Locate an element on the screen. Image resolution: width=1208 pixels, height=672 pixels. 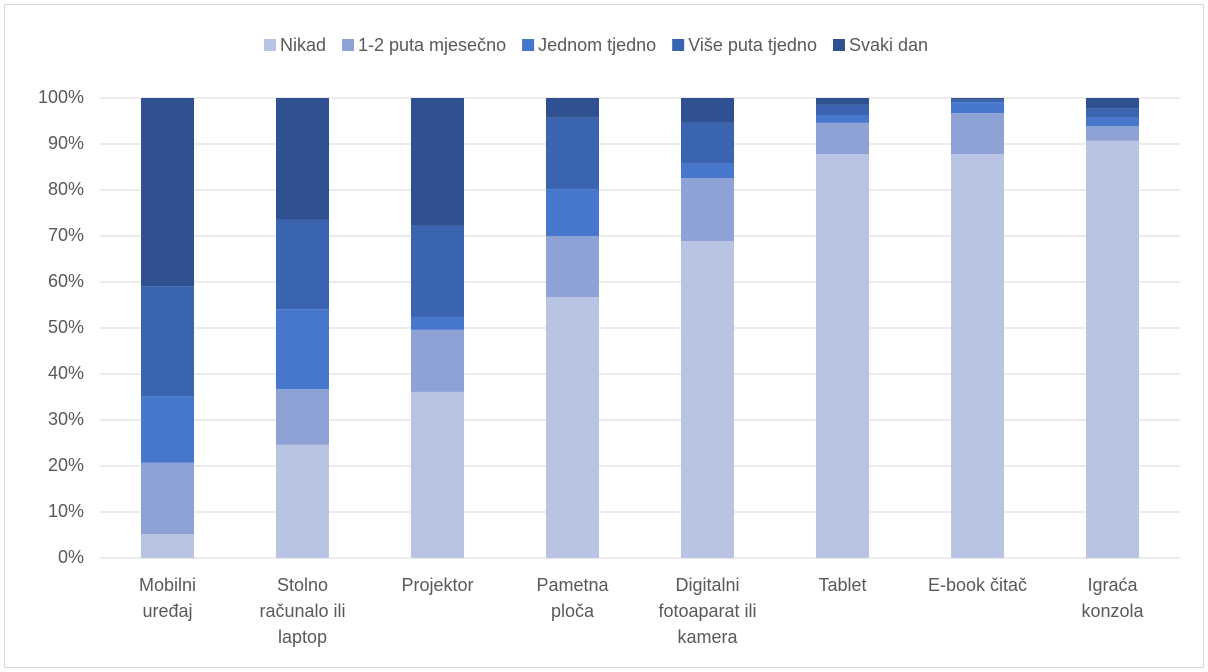
x-tick-label: Digitalni fotoaparat ili kamera is located at coordinates (707, 611).